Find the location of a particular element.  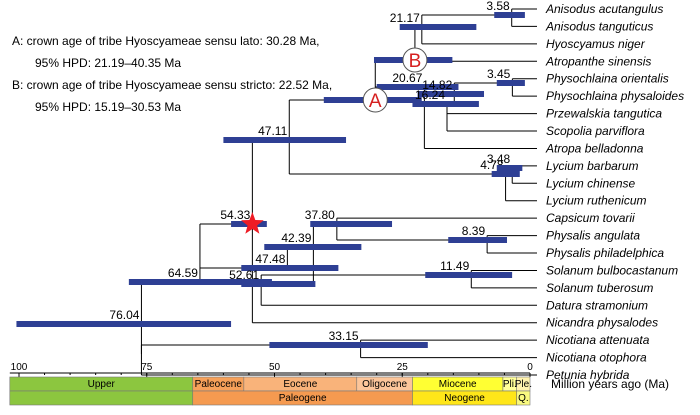

node-age-label: 54.33 is located at coordinates (235, 215).